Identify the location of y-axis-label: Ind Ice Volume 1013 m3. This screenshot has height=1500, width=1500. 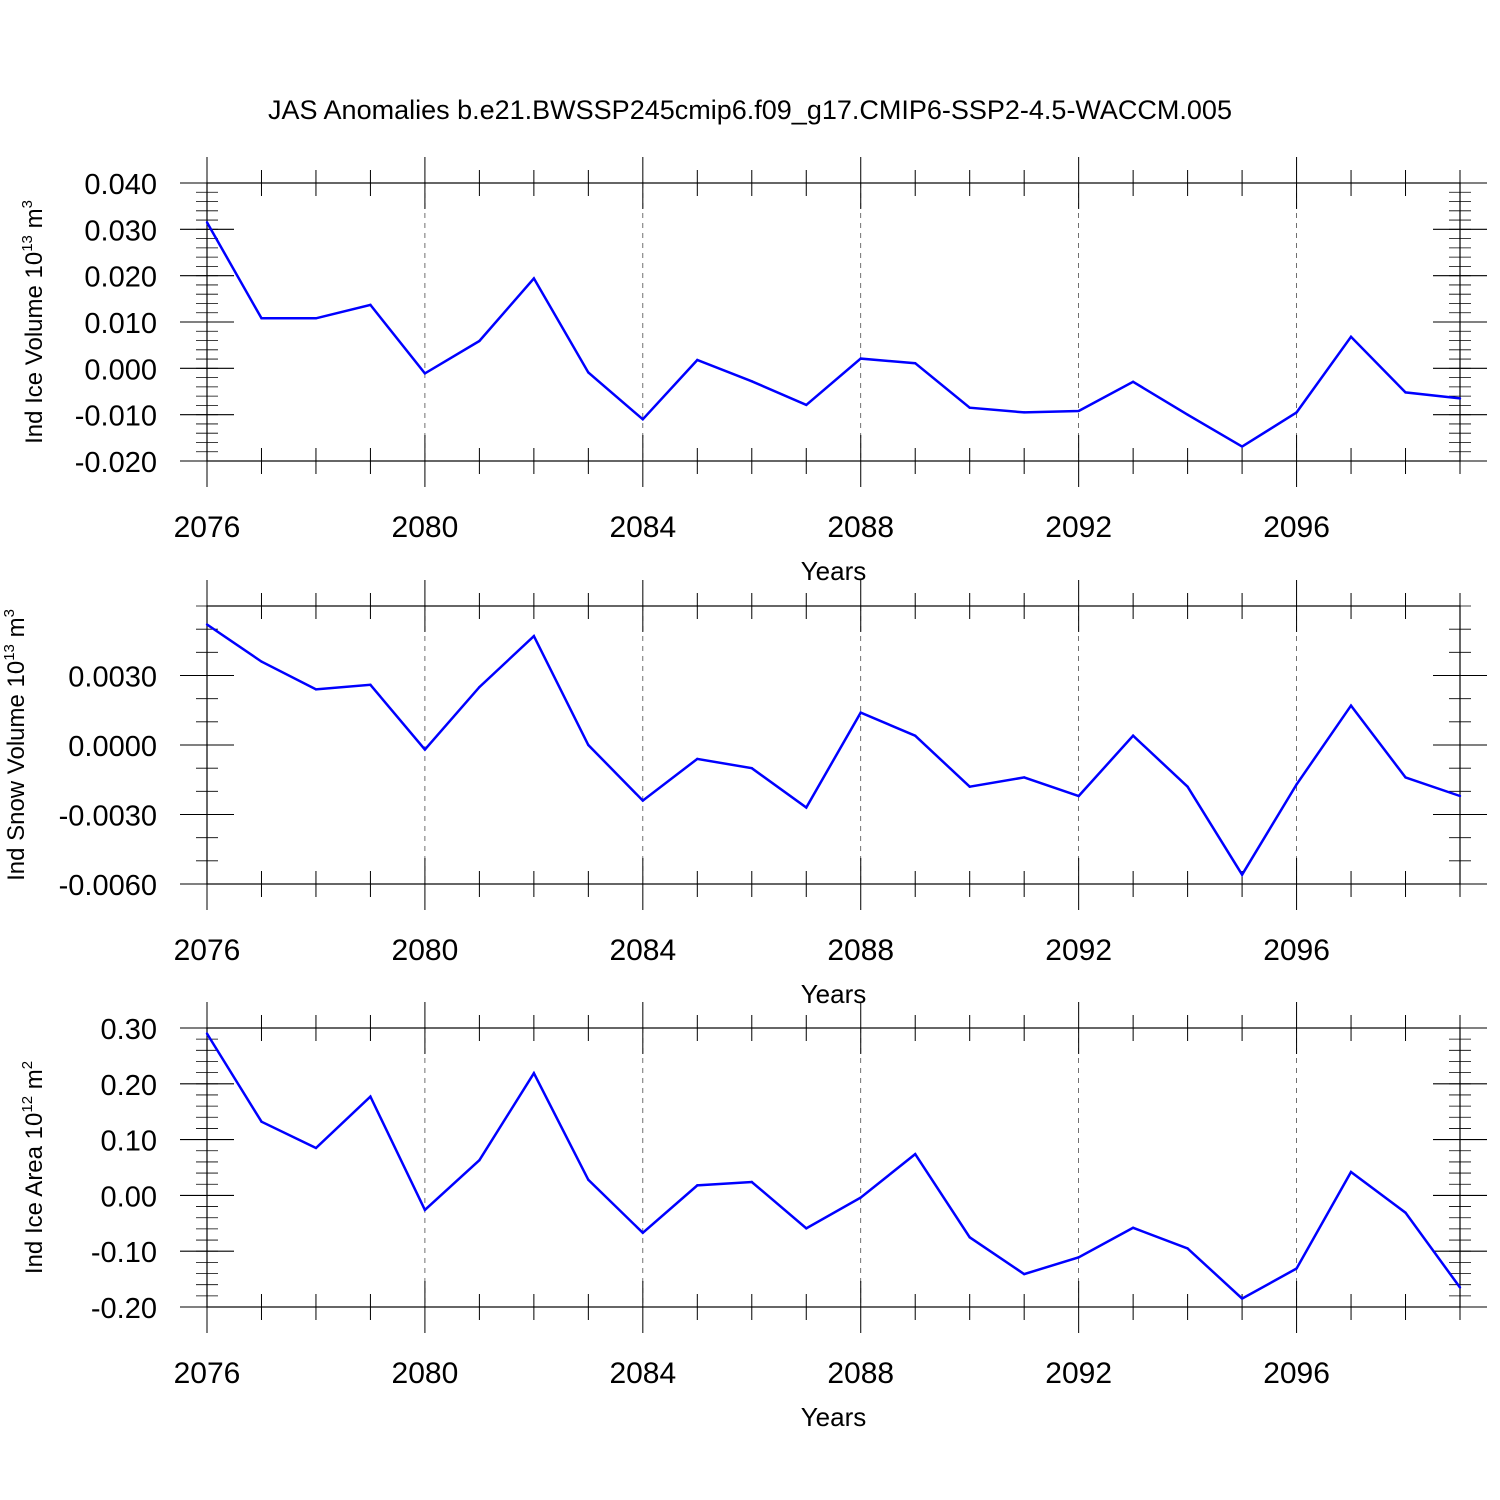
(33, 322).